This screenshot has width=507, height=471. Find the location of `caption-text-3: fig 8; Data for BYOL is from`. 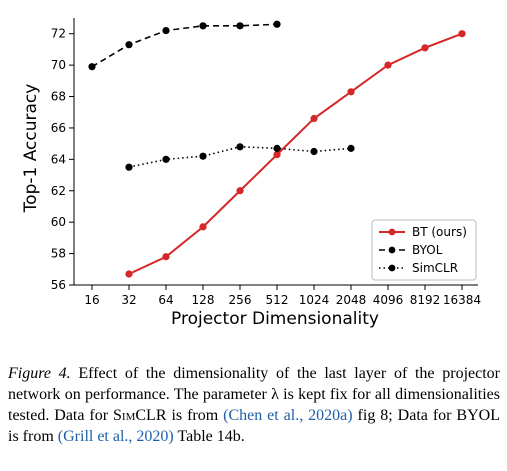

caption-text-3: fig 8; Data for BYOL is from is located at coordinates (254, 426).